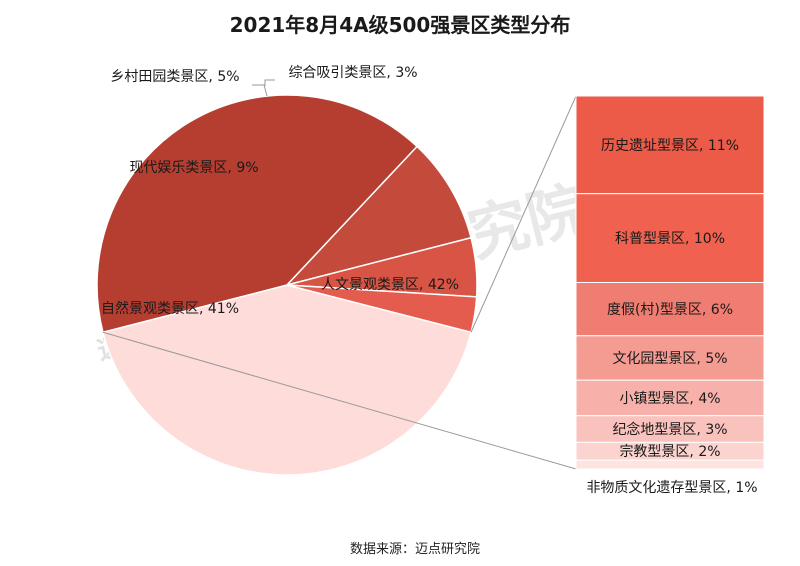 The image size is (800, 566). What do you see at coordinates (193, 168) in the screenshot?
I see `pie-label-现代娱乐类景区-9: 现代娱乐类景区, 9%` at bounding box center [193, 168].